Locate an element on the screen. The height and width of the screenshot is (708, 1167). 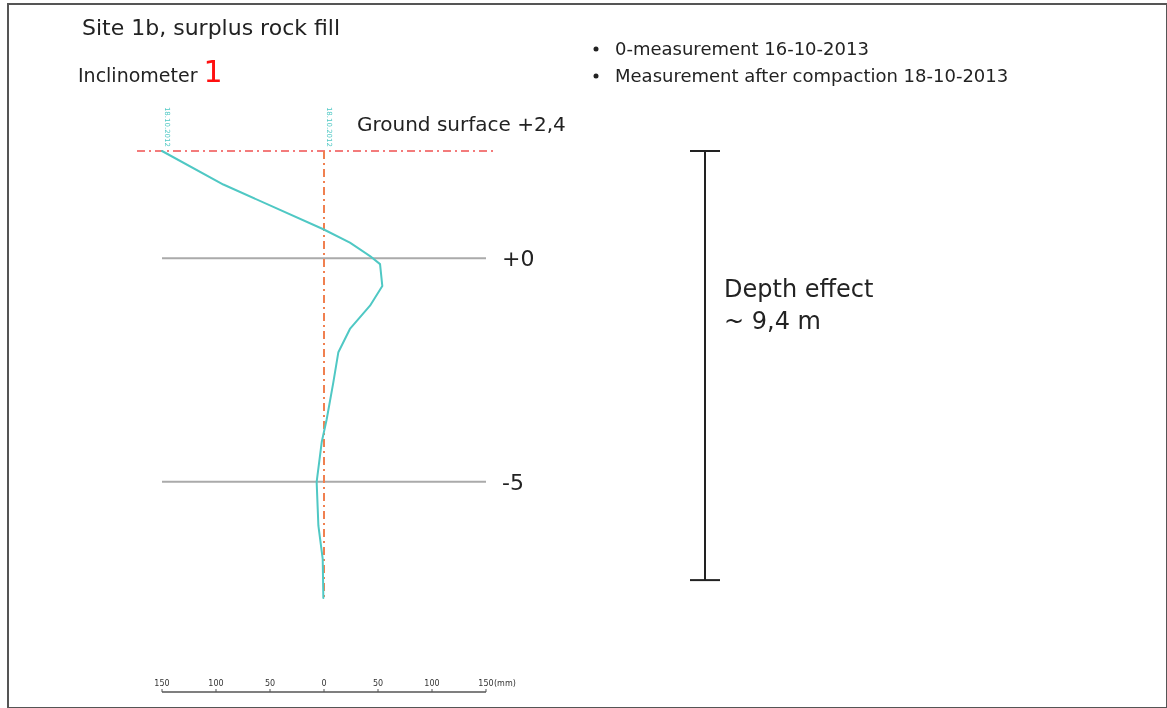
chart-title: Site 1b, surplus rock fill is located at coordinates (211, 27).